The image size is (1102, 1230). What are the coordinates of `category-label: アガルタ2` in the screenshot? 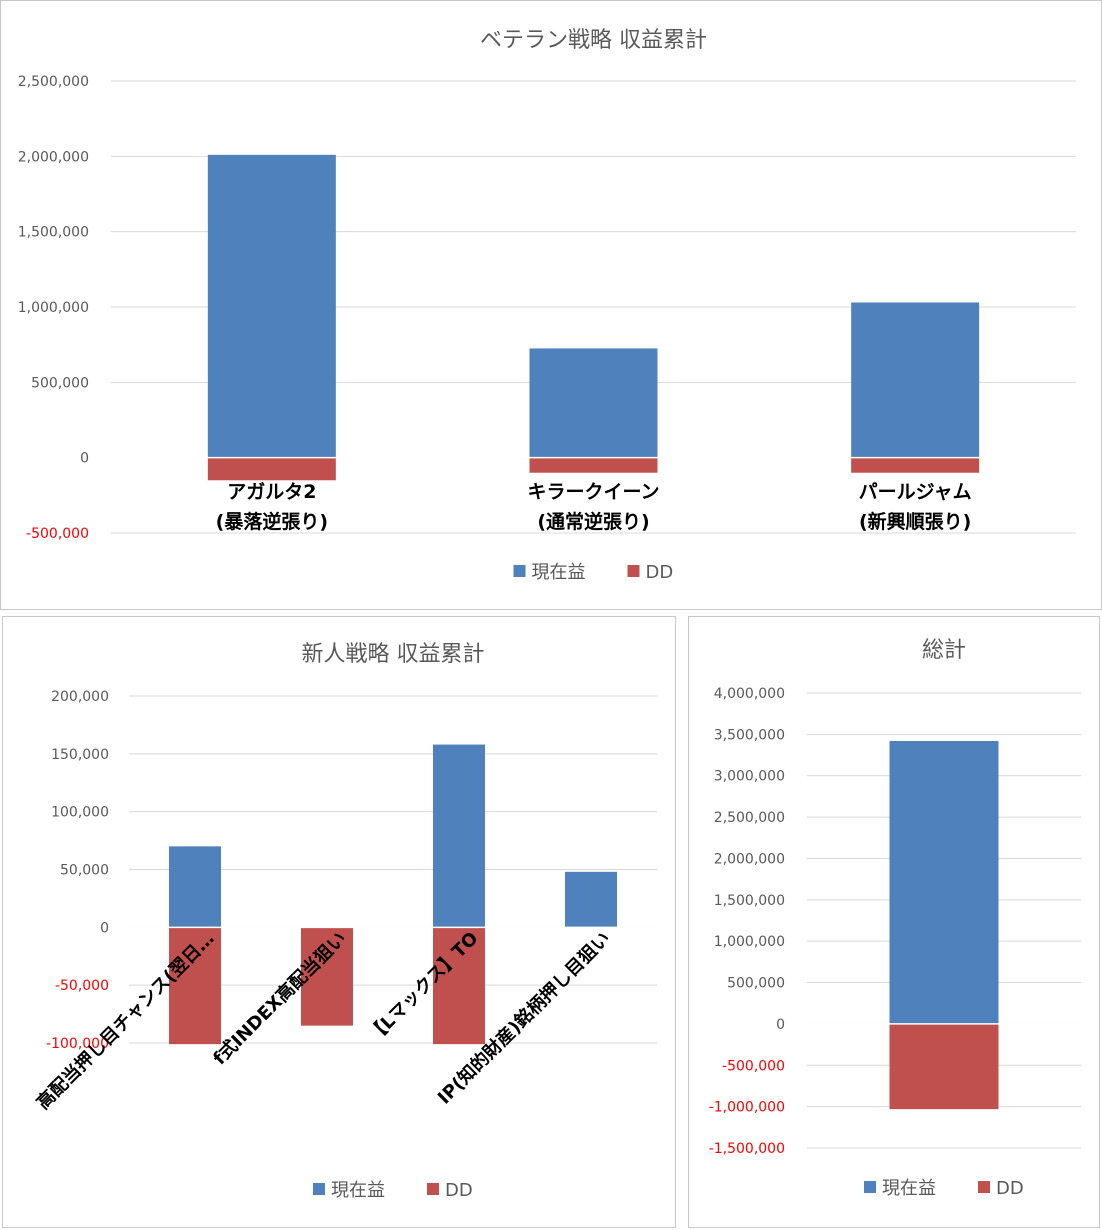 It's located at (271, 492).